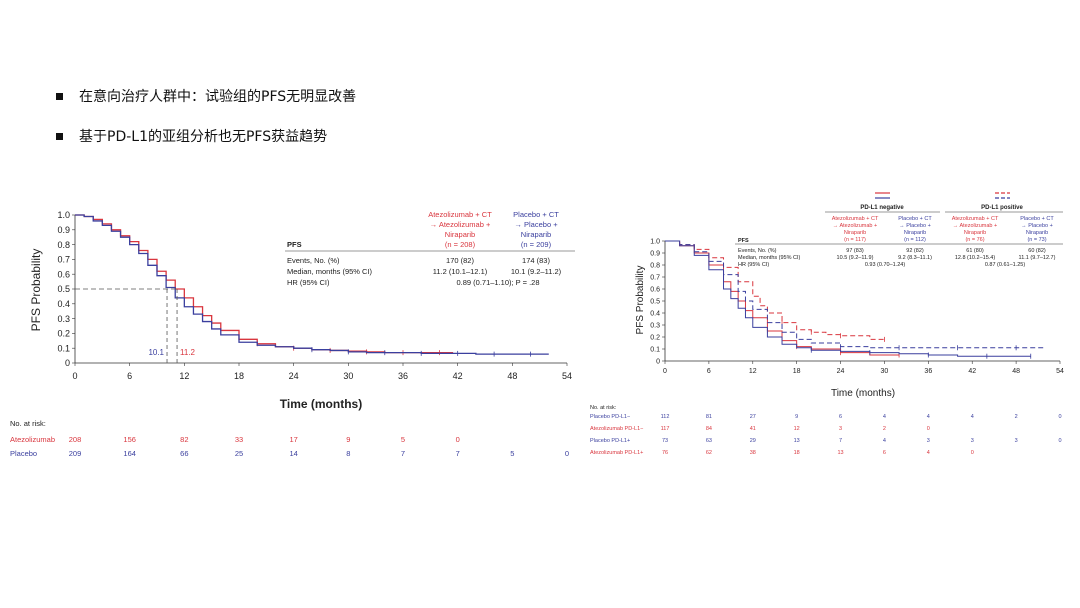 The width and height of the screenshot is (1080, 608). Describe the element at coordinates (460, 214) in the screenshot. I see `legend-atezo-line1: Atezolizumab + CT` at that location.